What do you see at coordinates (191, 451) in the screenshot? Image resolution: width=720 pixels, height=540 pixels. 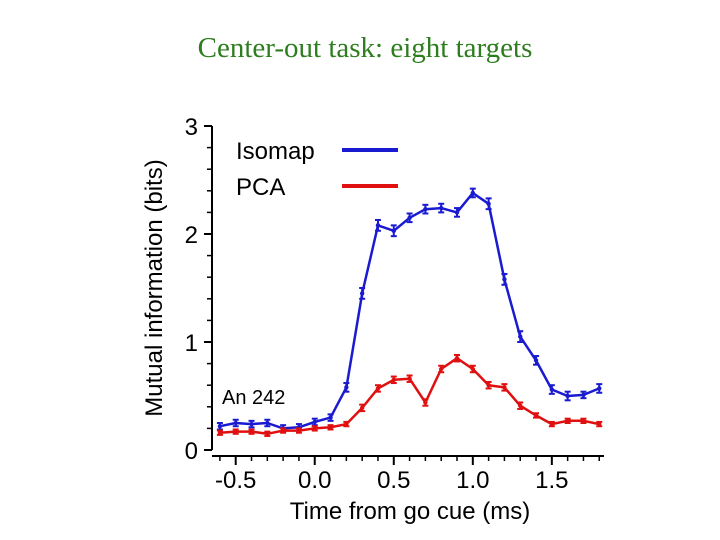 I see `y-tick-label: 0` at bounding box center [191, 451].